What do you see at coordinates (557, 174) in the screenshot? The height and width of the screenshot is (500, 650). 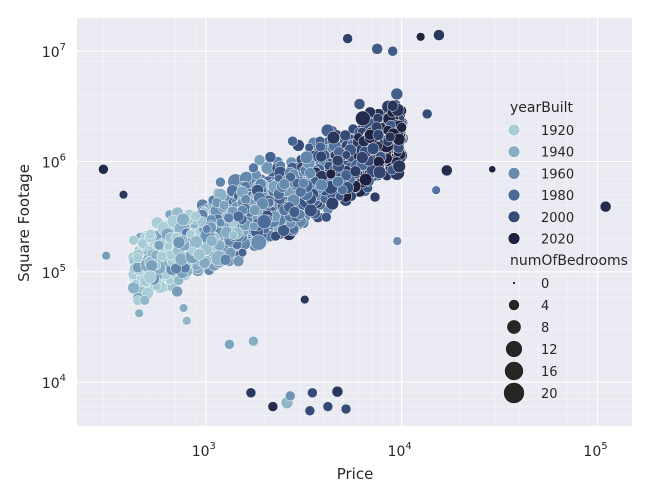 I see `legend-hue-label: 1960` at bounding box center [557, 174].